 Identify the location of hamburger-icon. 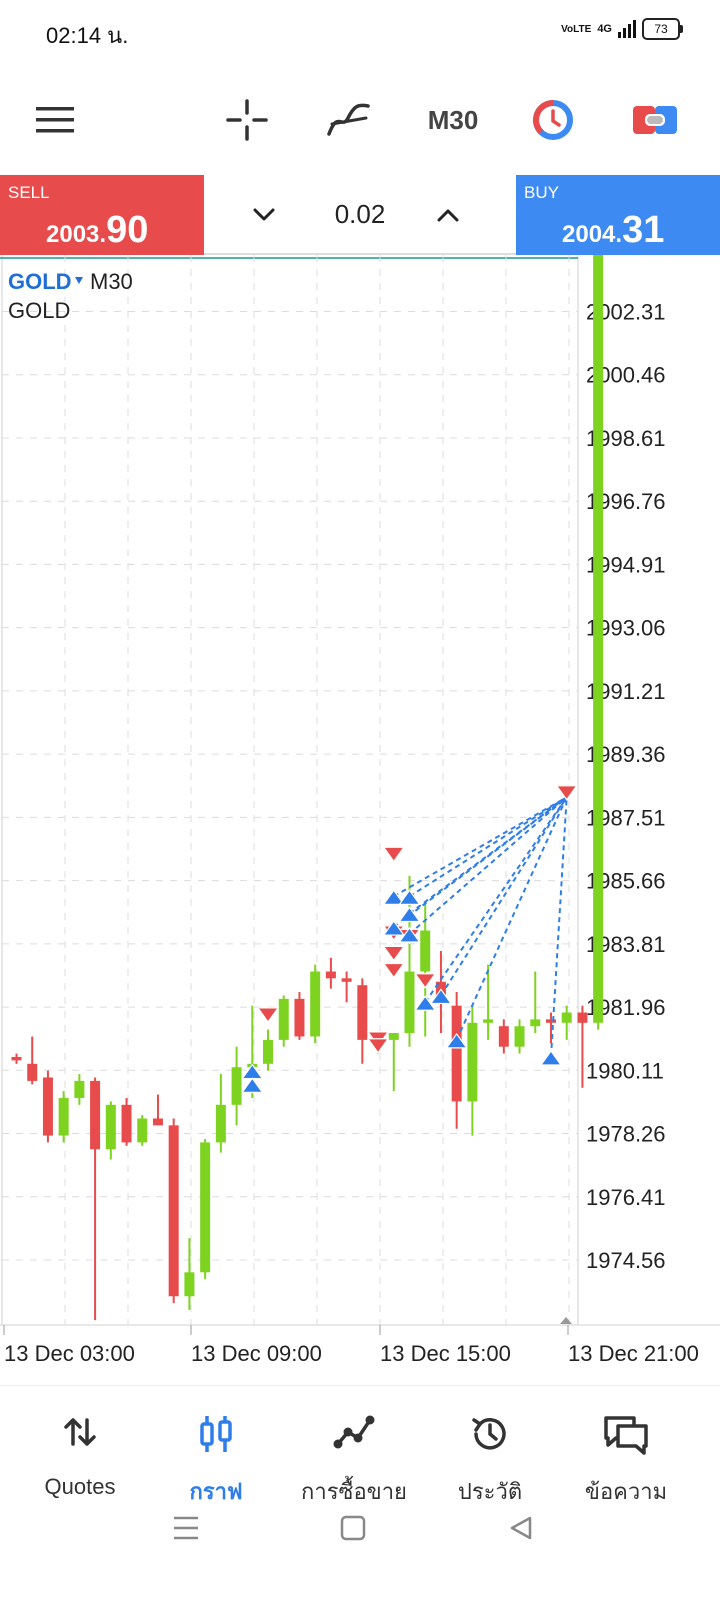
(55, 120).